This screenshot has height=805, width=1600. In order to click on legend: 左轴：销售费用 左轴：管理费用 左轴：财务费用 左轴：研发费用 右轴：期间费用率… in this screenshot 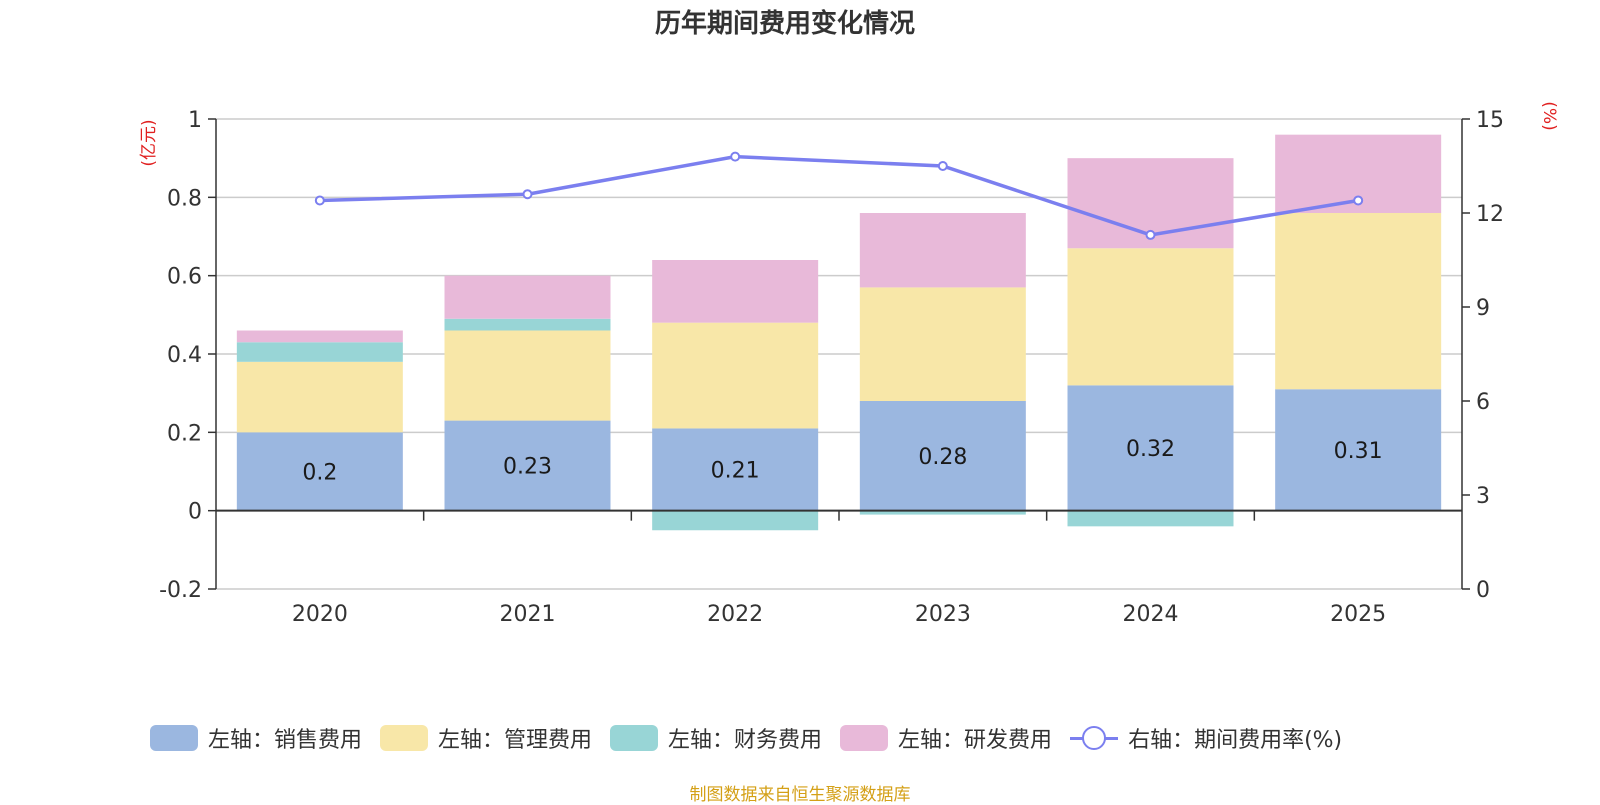, I will do `click(755, 738)`.